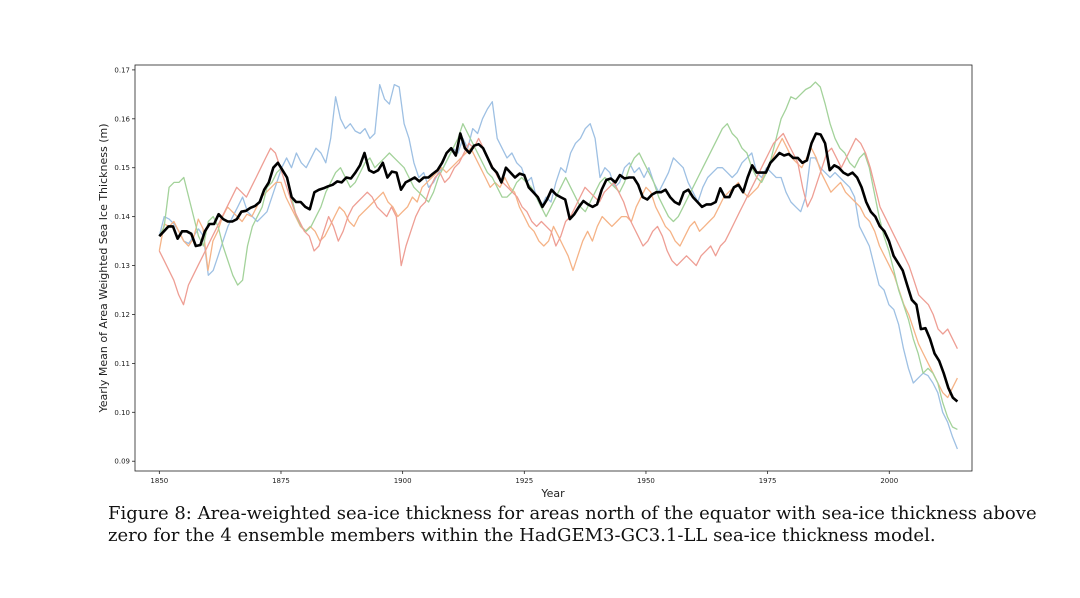 This screenshot has height=598, width=1080. I want to click on y-axis-ticks: 0.09 0.10 0.11 0.12 0.13 0.14 0.15 0.16 0.17, so click(124, 266).